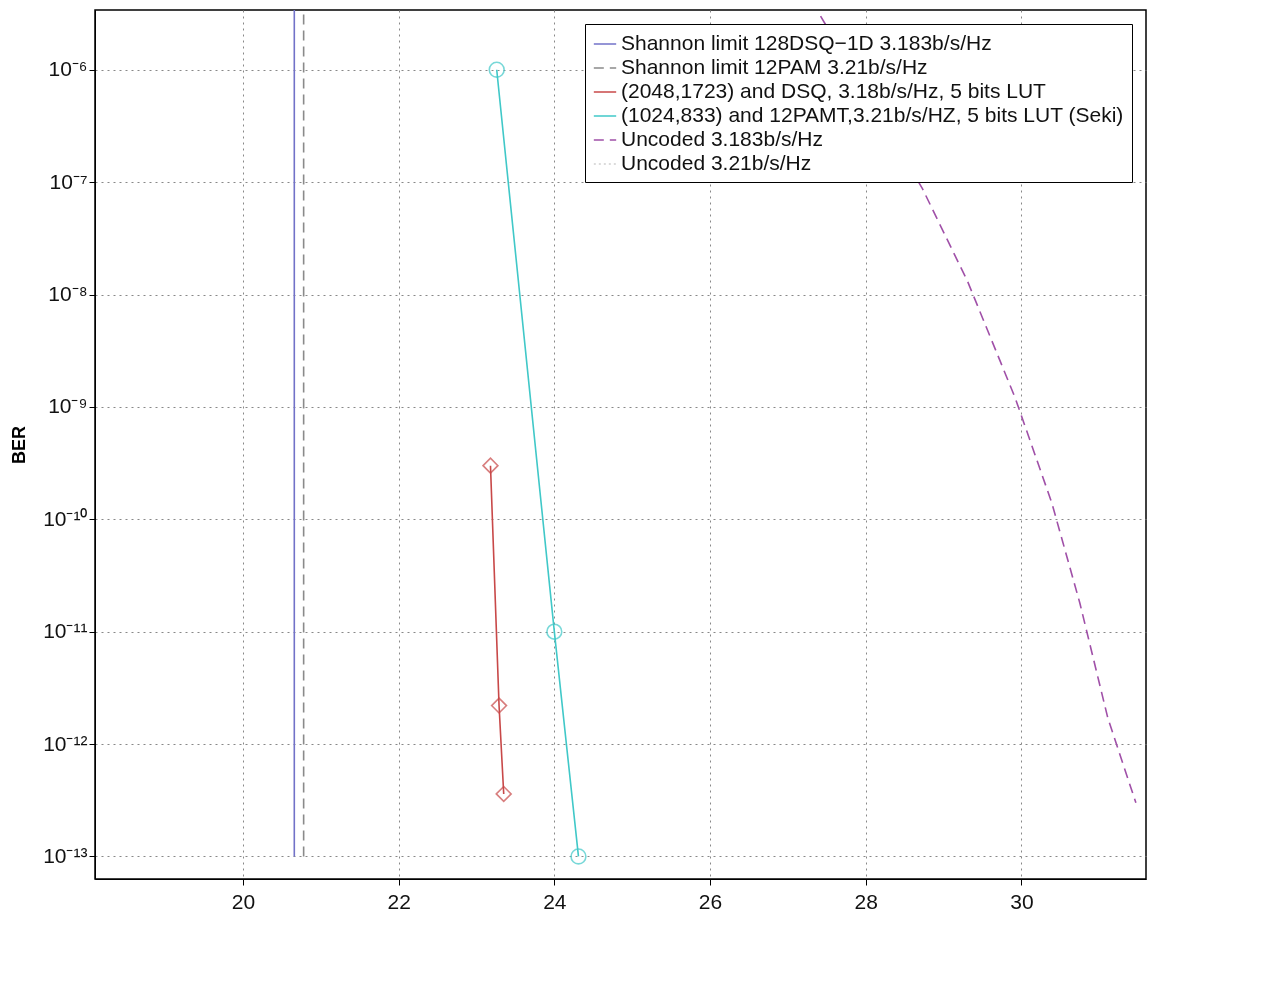 The width and height of the screenshot is (1278, 981). What do you see at coordinates (19, 445) in the screenshot?
I see `y-axis-title: BER` at bounding box center [19, 445].